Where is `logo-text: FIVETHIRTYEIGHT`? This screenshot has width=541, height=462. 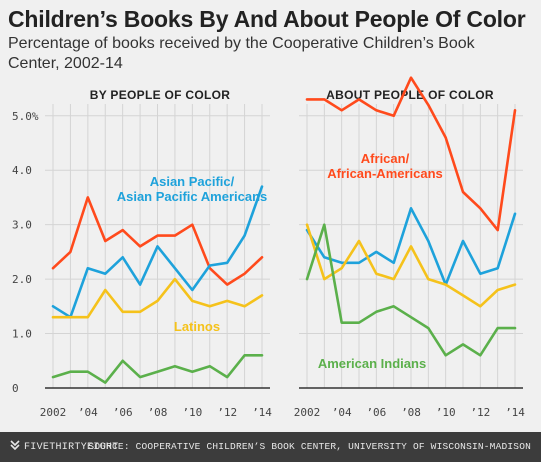
logo-text: FIVETHIRTYEIGHT is located at coordinates (71, 447).